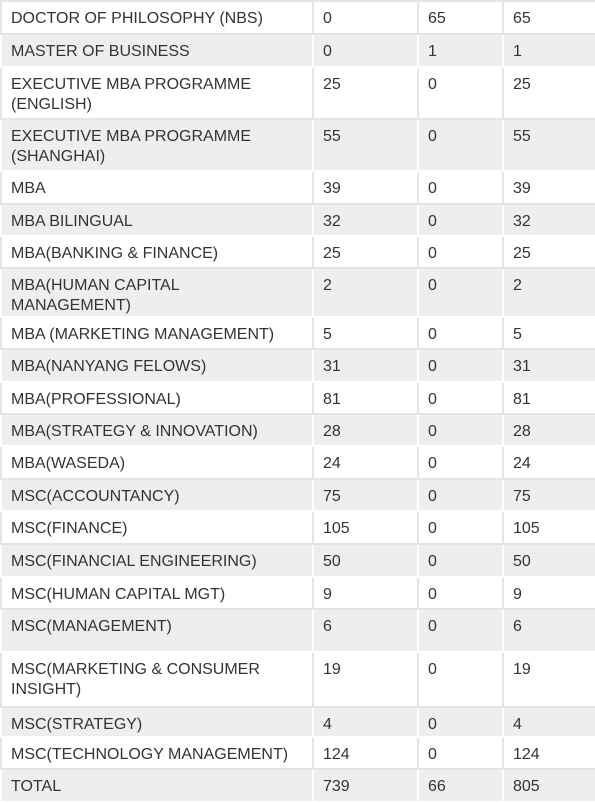 This screenshot has width=595, height=803. I want to click on table-row: MSC(STRATEGY) 4 0 4, so click(297, 722).